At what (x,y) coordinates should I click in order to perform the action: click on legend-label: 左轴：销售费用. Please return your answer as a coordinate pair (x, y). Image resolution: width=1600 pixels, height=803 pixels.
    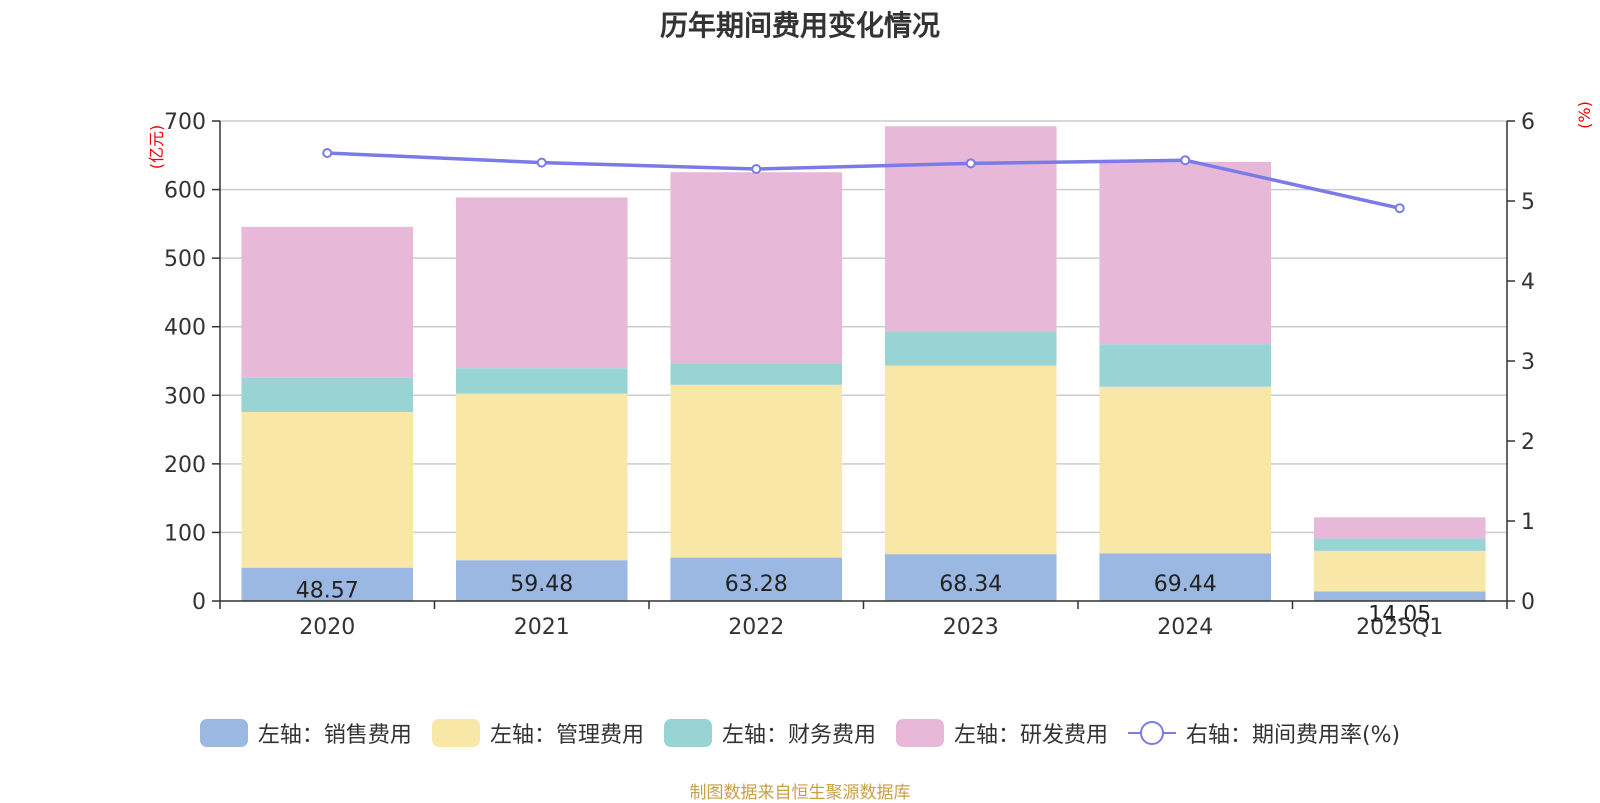
    Looking at the image, I should click on (334, 735).